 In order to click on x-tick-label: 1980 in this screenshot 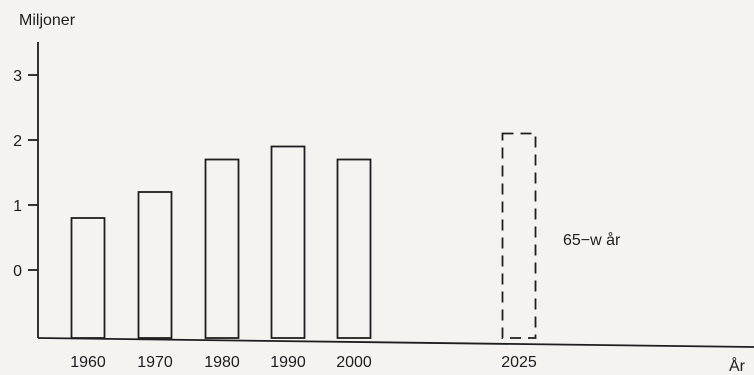, I will do `click(222, 362)`.